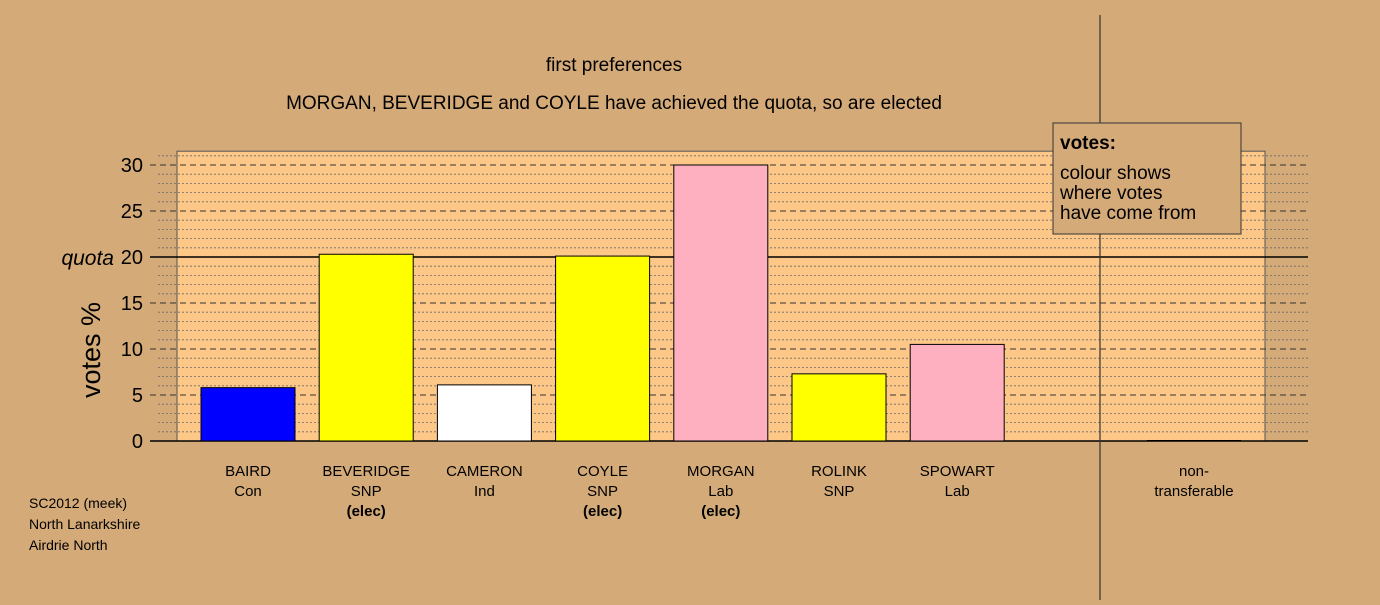 Image resolution: width=1380 pixels, height=605 pixels. I want to click on y-tick-label: 20, so click(132, 258).